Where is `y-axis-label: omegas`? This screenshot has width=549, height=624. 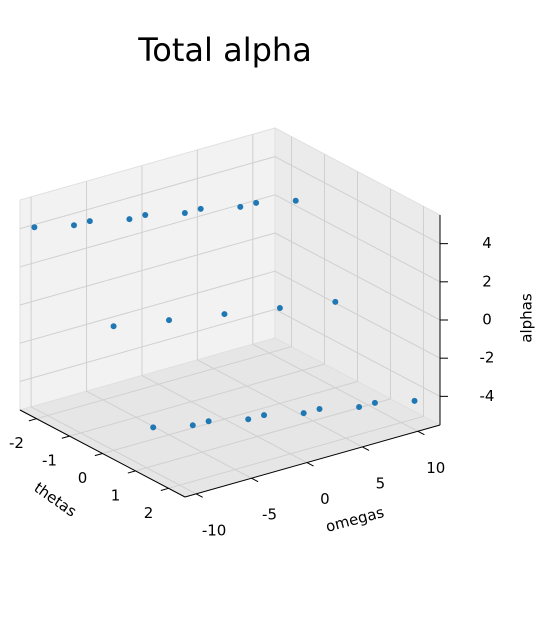 y-axis-label: omegas is located at coordinates (355, 519).